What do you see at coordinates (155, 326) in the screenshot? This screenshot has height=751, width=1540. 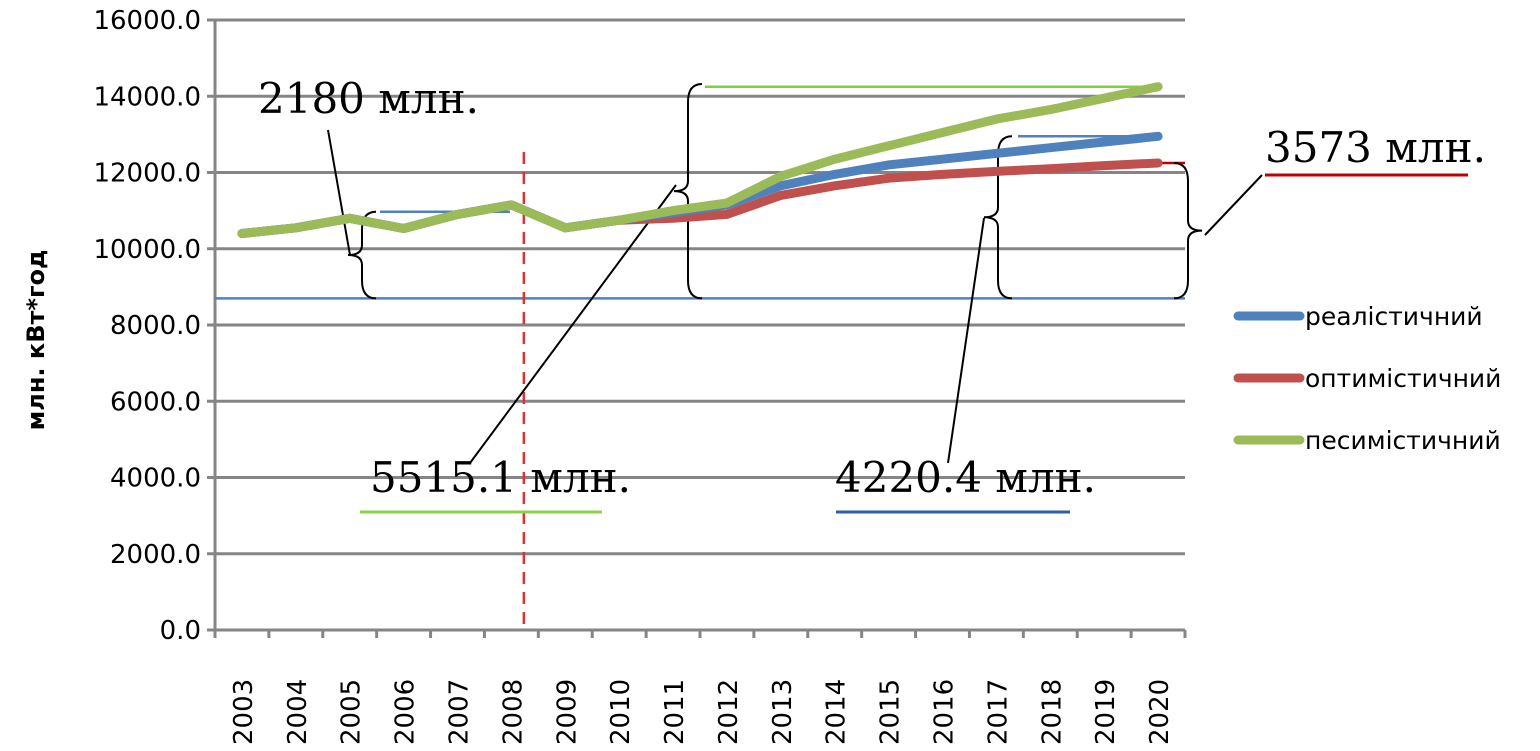 I see `y-tick-label: 8000.0` at bounding box center [155, 326].